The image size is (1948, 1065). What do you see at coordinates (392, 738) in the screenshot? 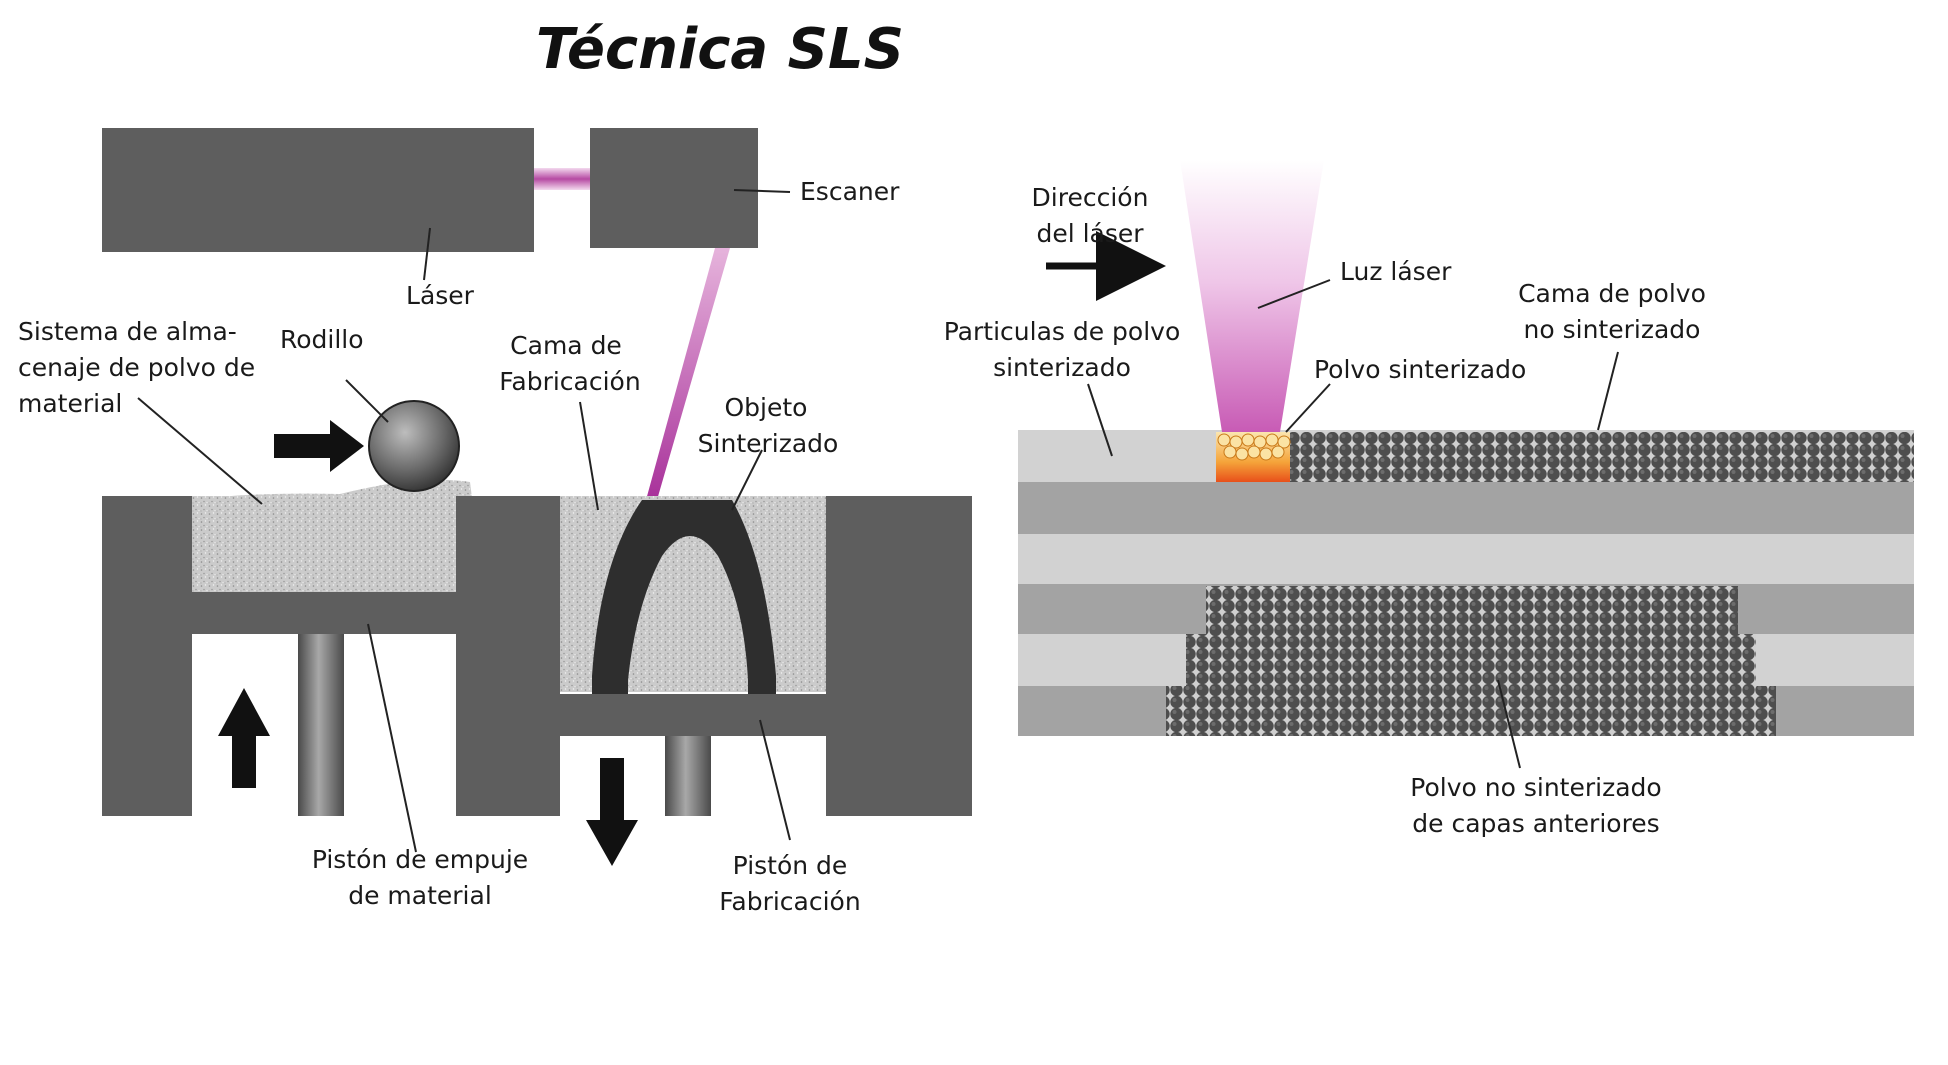
I see `leader-push-piston` at bounding box center [392, 738].